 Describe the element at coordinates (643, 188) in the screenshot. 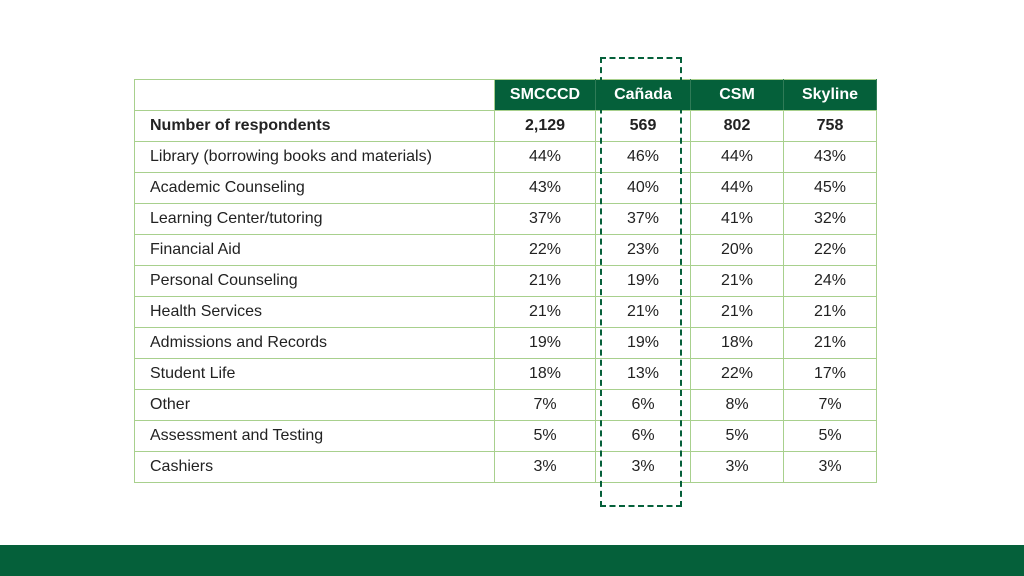

I see `cell-canada: 40%` at that location.